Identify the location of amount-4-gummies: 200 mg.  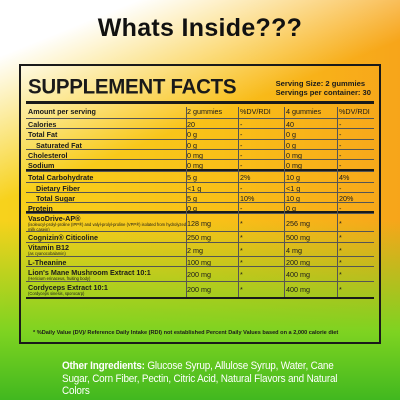
(298, 262).